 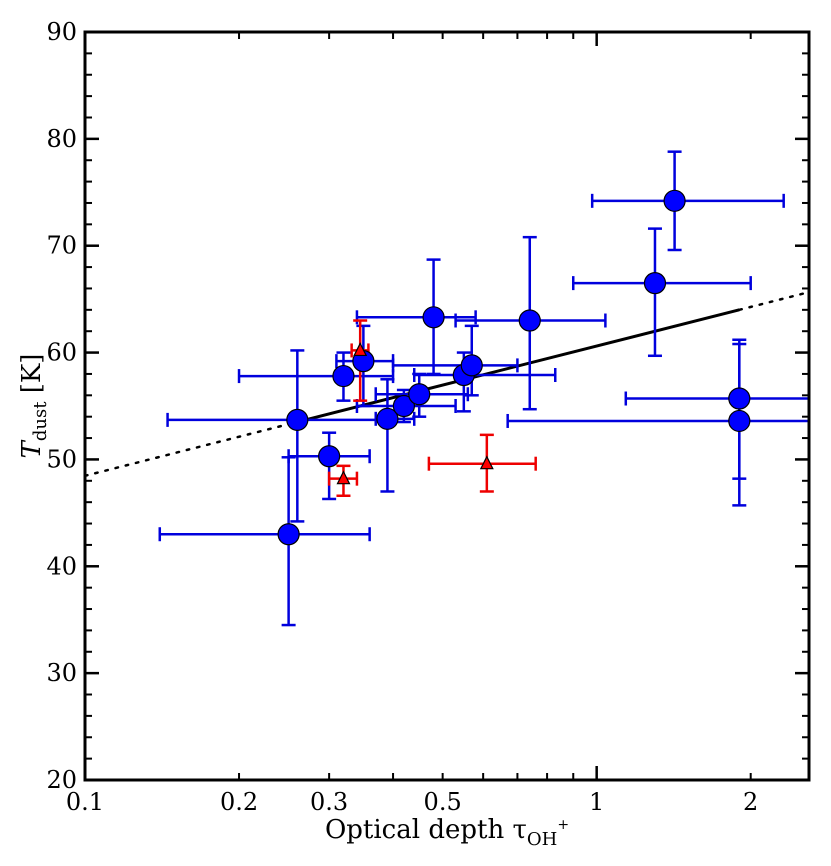 What do you see at coordinates (61, 566) in the screenshot?
I see `y-tick-label: 40` at bounding box center [61, 566].